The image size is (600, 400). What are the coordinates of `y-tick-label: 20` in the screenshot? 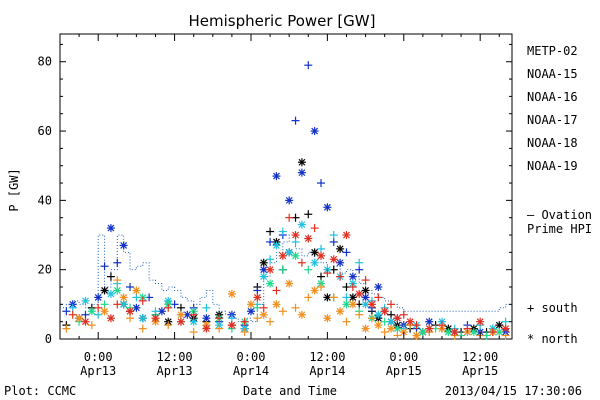 It's located at (45, 270).